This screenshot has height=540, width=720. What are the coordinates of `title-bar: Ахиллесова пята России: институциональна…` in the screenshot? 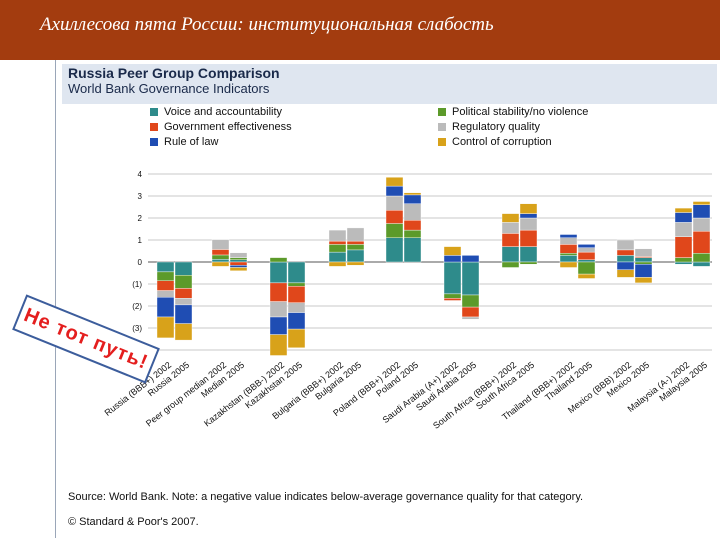 It's located at (360, 30).